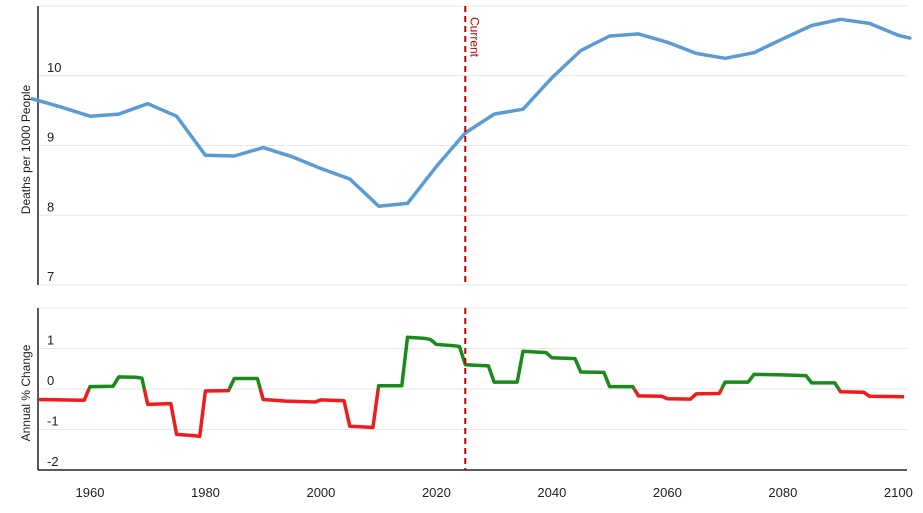 This screenshot has width=923, height=513. Describe the element at coordinates (54, 172) in the screenshot. I see `top-y-tick-labels: 7 8 9 10` at that location.